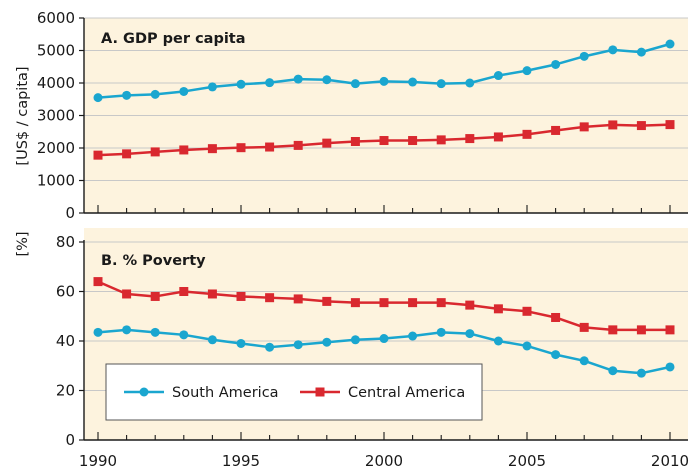  What do you see at coordinates (153, 261) in the screenshot?
I see `poverty-panel-title: B. % Poverty` at bounding box center [153, 261].